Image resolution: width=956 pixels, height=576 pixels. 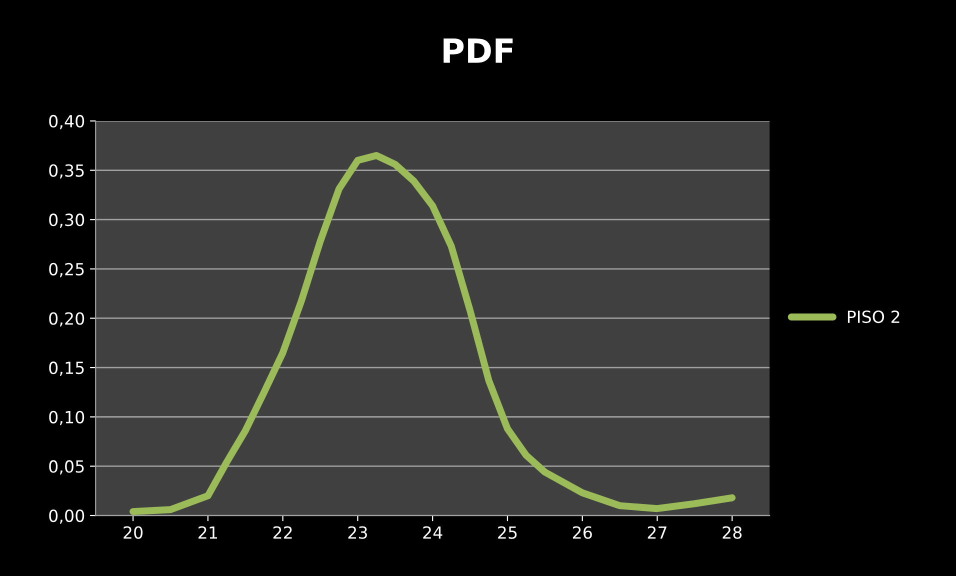 I want to click on x-tick-label: 20, so click(x=133, y=532).